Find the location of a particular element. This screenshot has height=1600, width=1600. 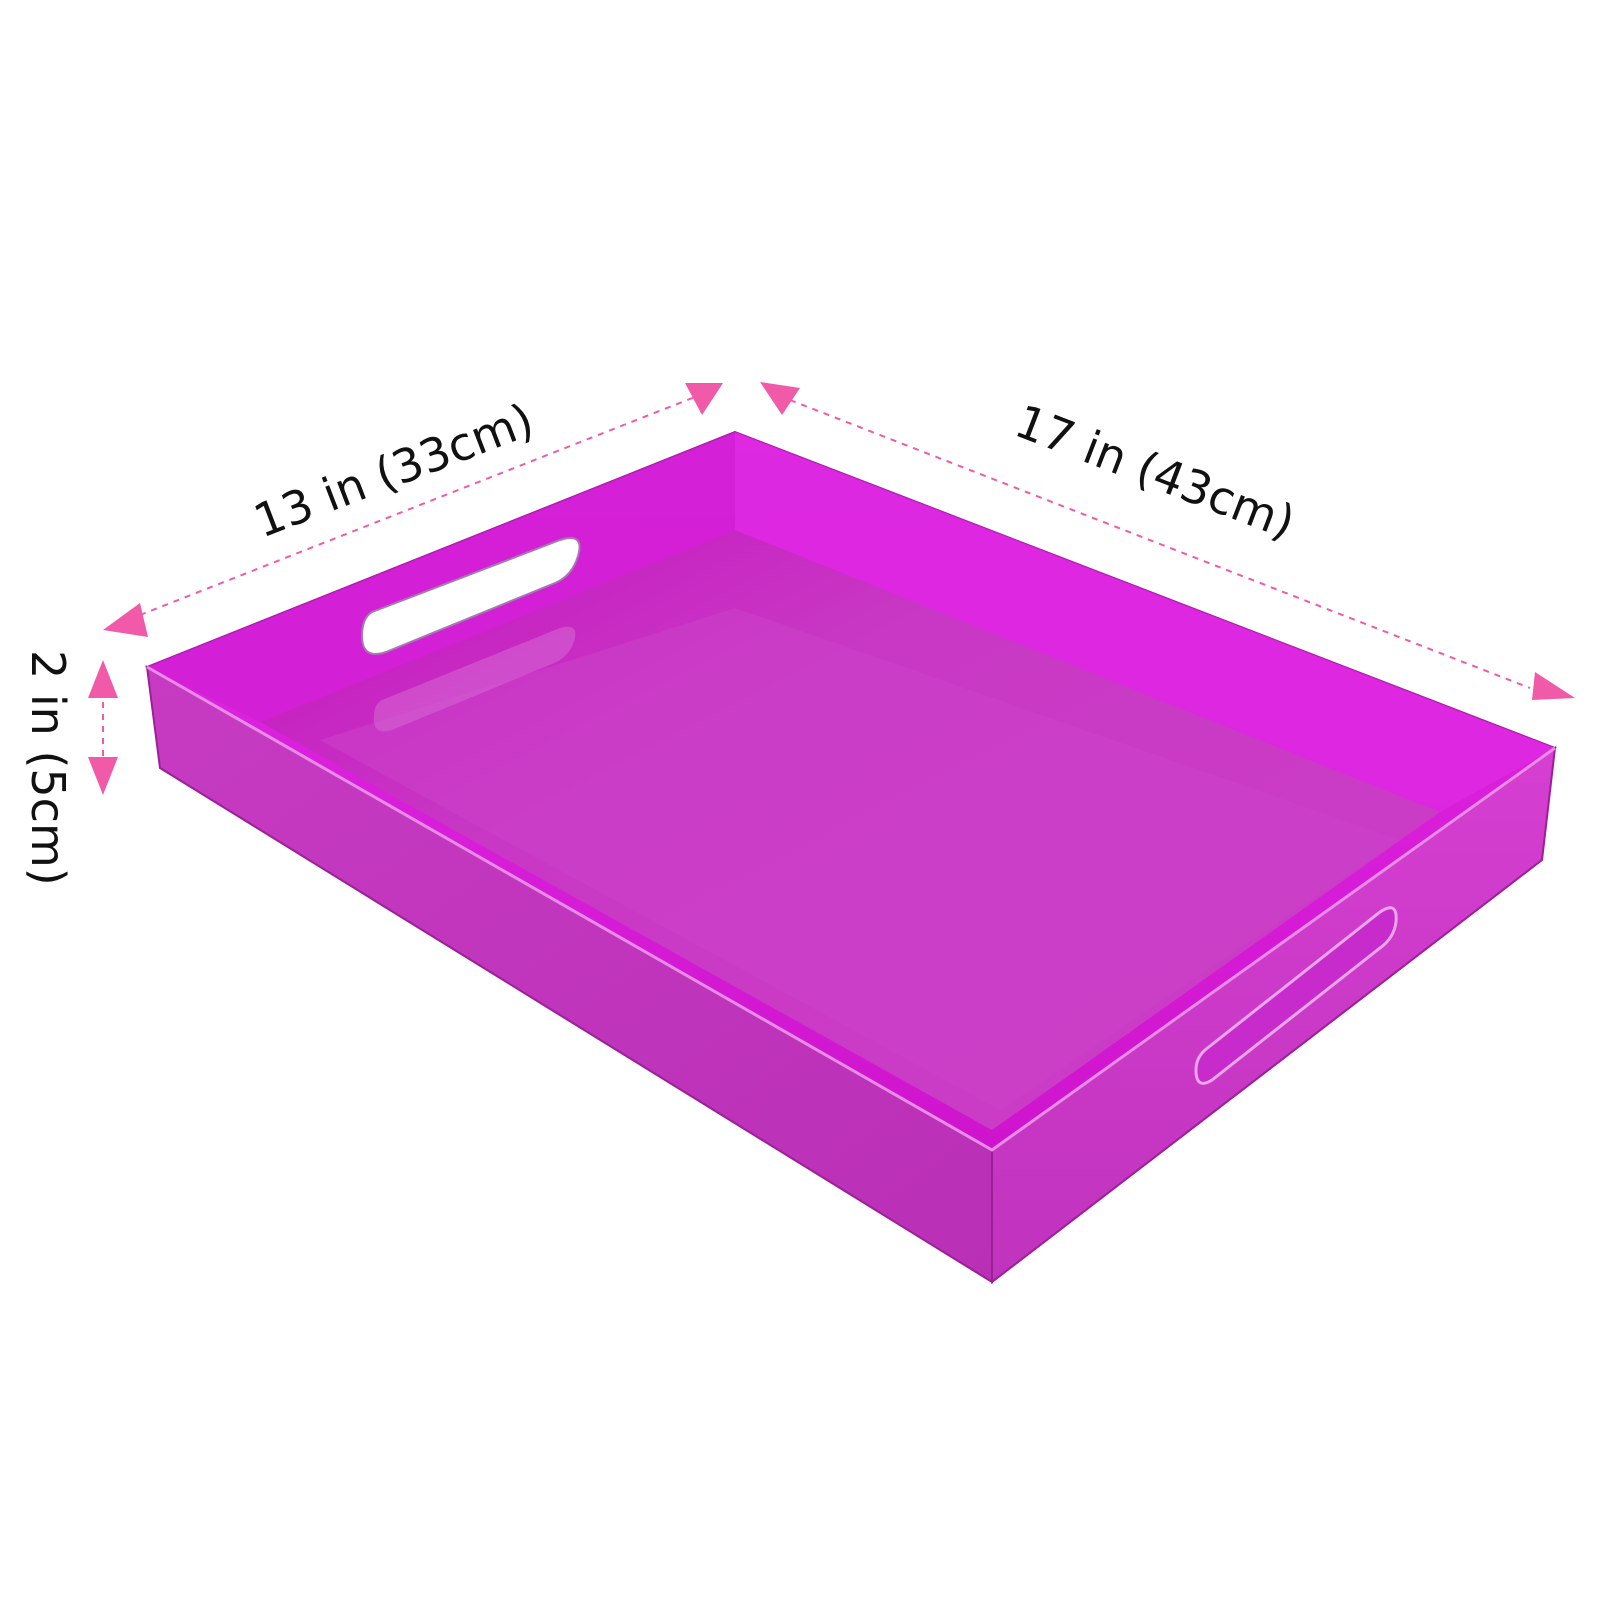

length-dashed-line is located at coordinates (1160, 544).